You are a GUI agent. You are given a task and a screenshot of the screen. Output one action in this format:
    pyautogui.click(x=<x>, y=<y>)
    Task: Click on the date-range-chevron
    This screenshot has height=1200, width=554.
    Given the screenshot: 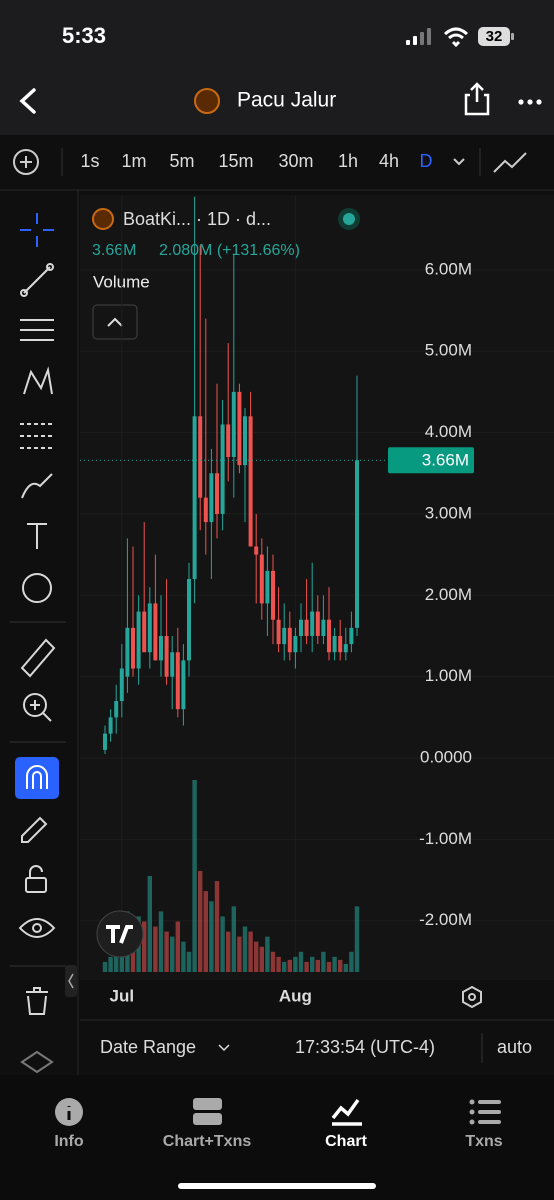 What is the action you would take?
    pyautogui.click(x=224, y=1048)
    